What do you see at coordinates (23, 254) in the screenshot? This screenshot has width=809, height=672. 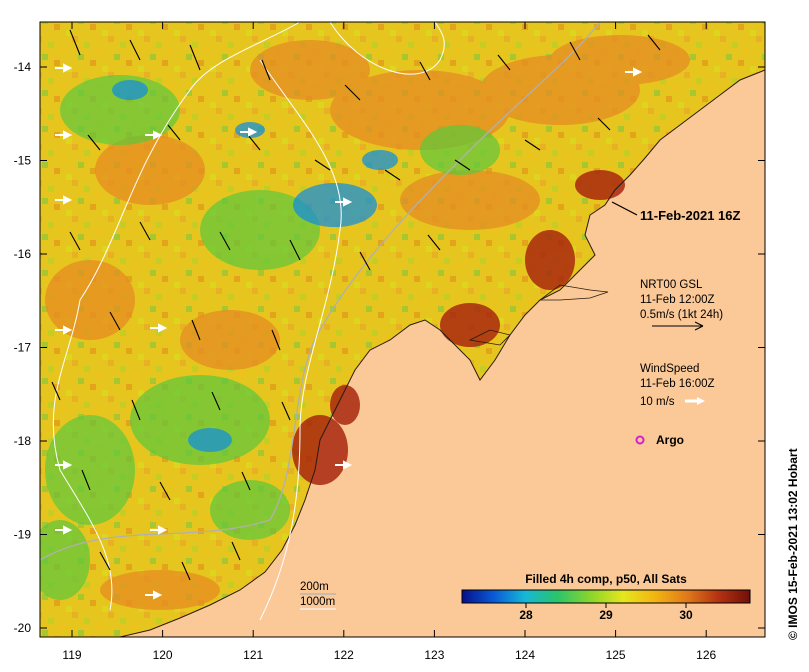 I see `y-tick-label: -16` at bounding box center [23, 254].